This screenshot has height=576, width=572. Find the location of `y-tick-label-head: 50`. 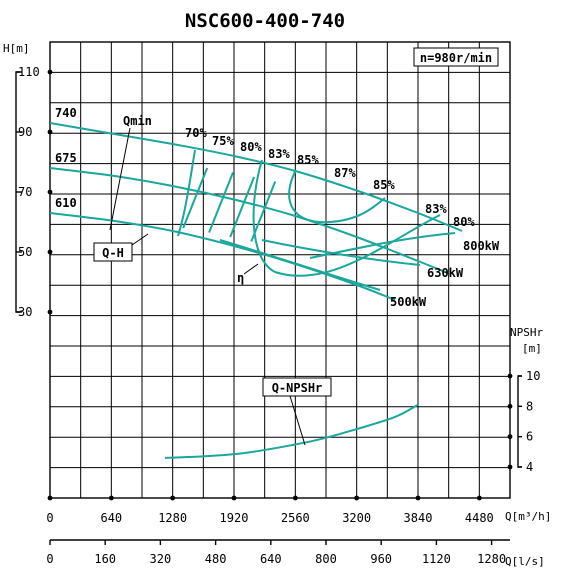

y-tick-label-head: 50 is located at coordinates (25, 252).